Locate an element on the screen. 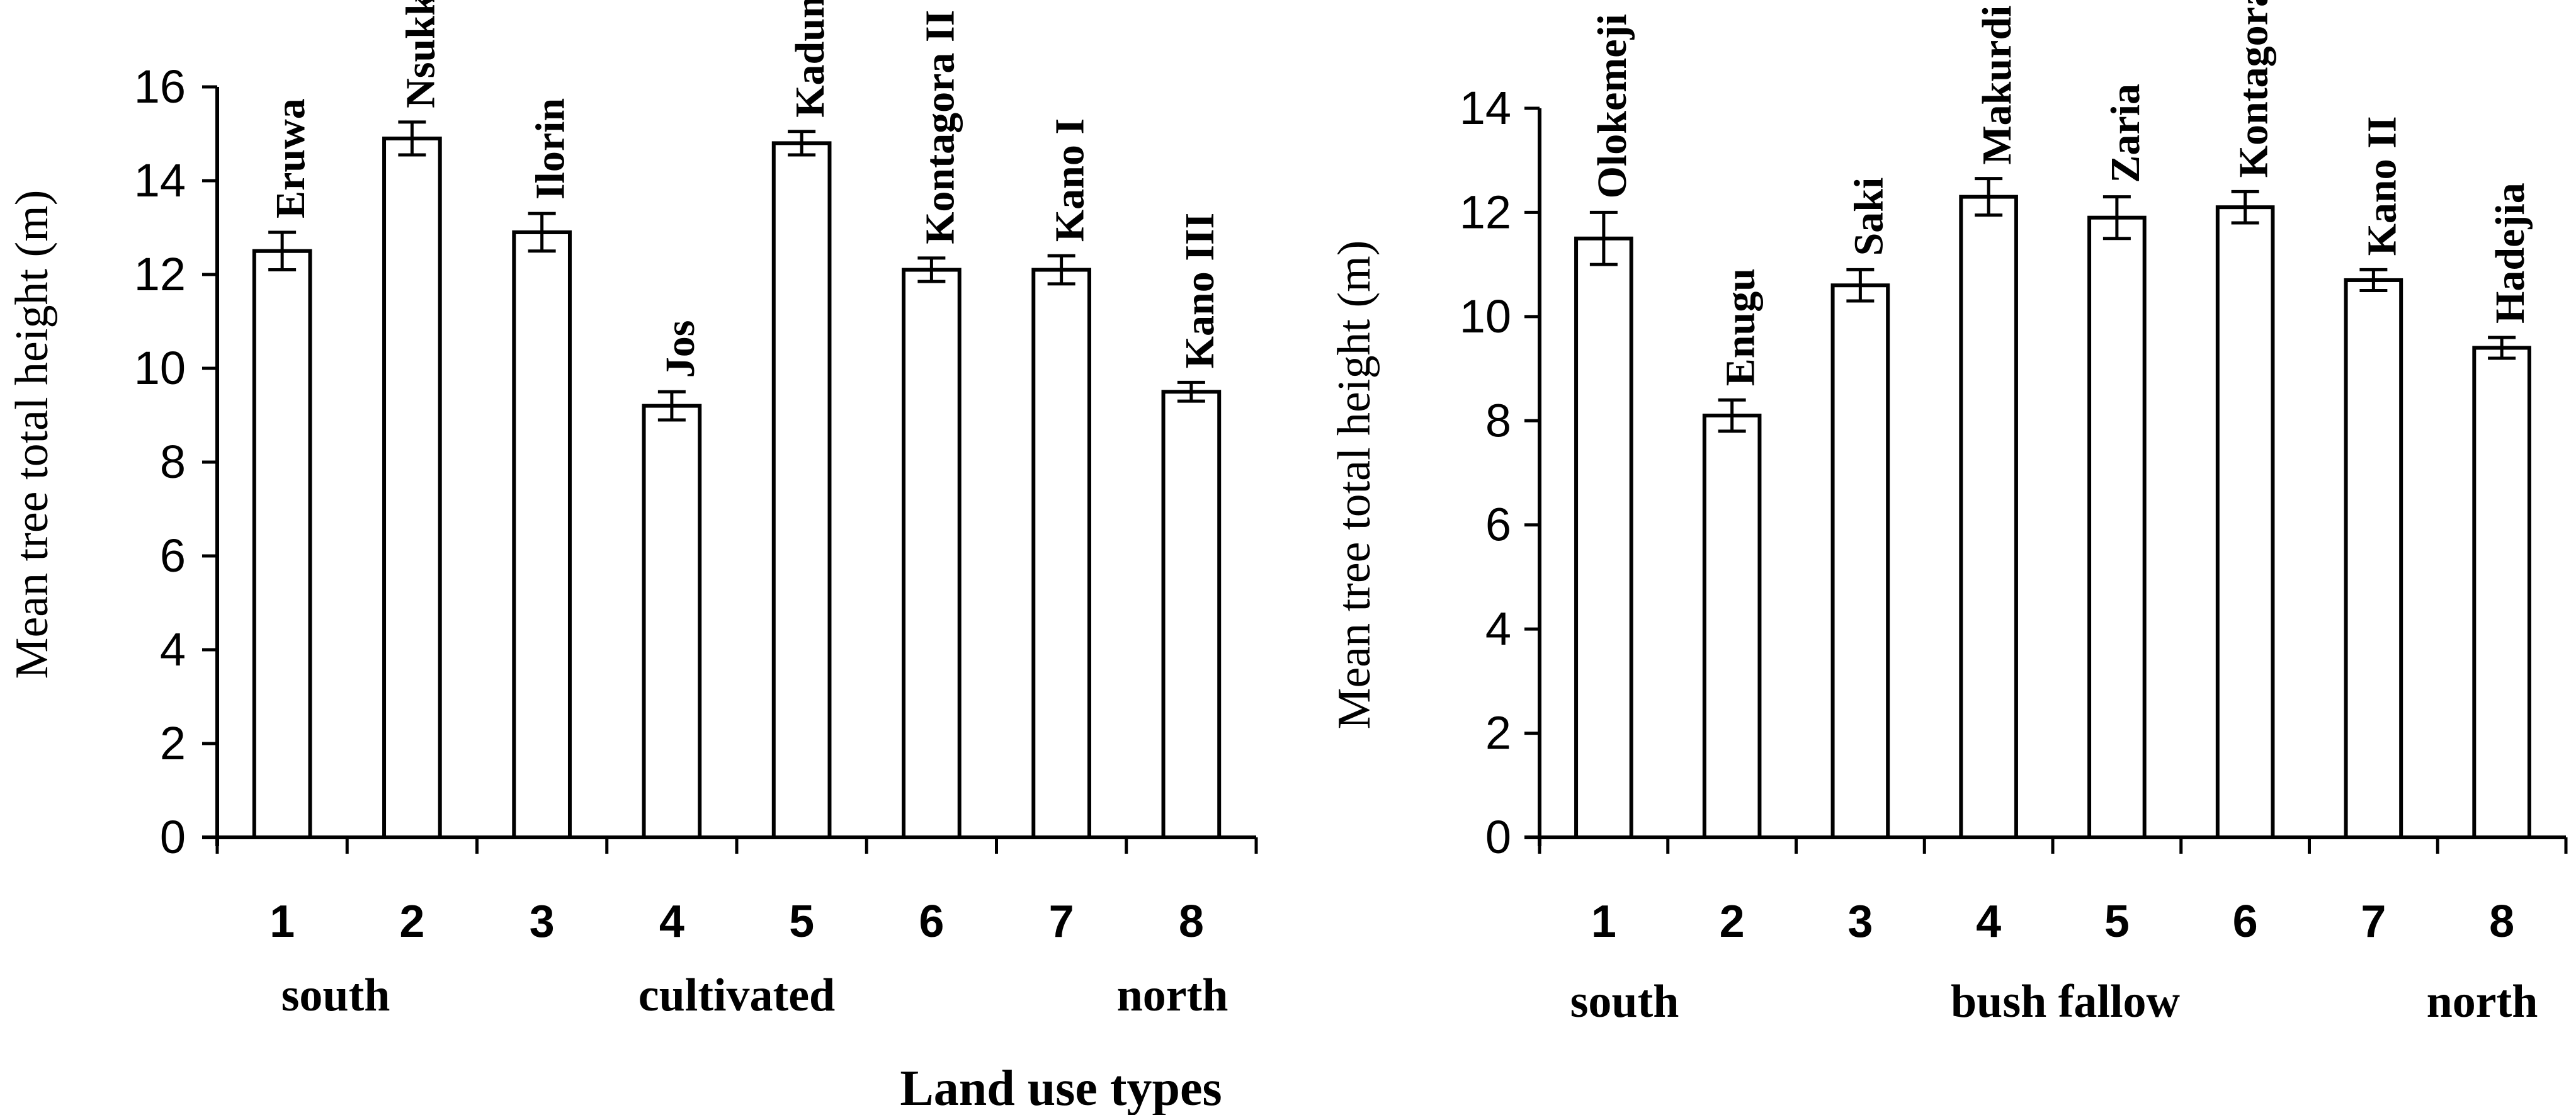 The image size is (2576, 1115). site-label: Kano III is located at coordinates (1200, 291).